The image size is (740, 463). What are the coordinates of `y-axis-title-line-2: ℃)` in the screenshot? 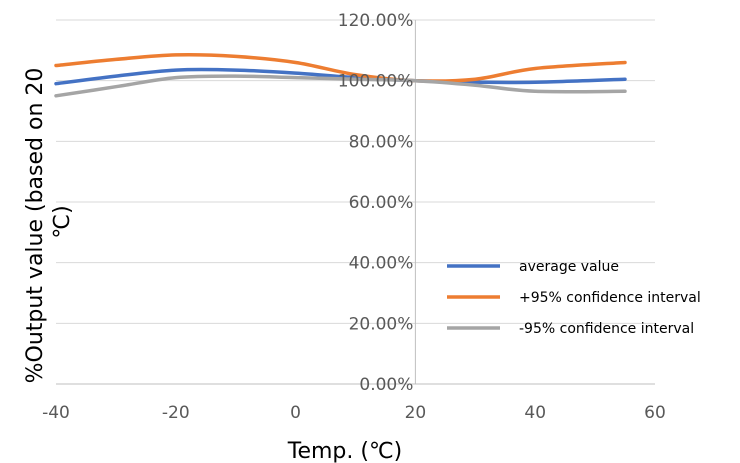 It's located at (62, 221).